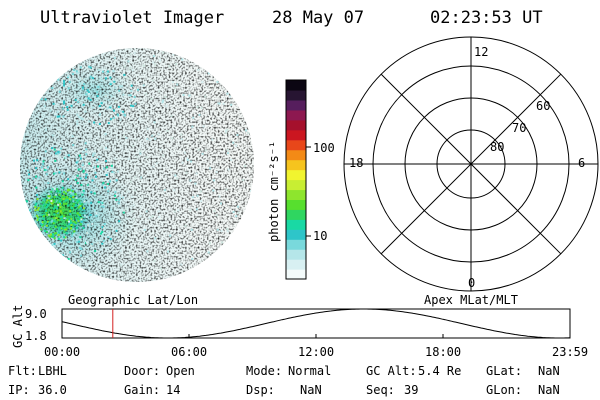 The width and height of the screenshot is (600, 400). Describe the element at coordinates (142, 390) in the screenshot. I see `gain-label: Gain:` at that location.